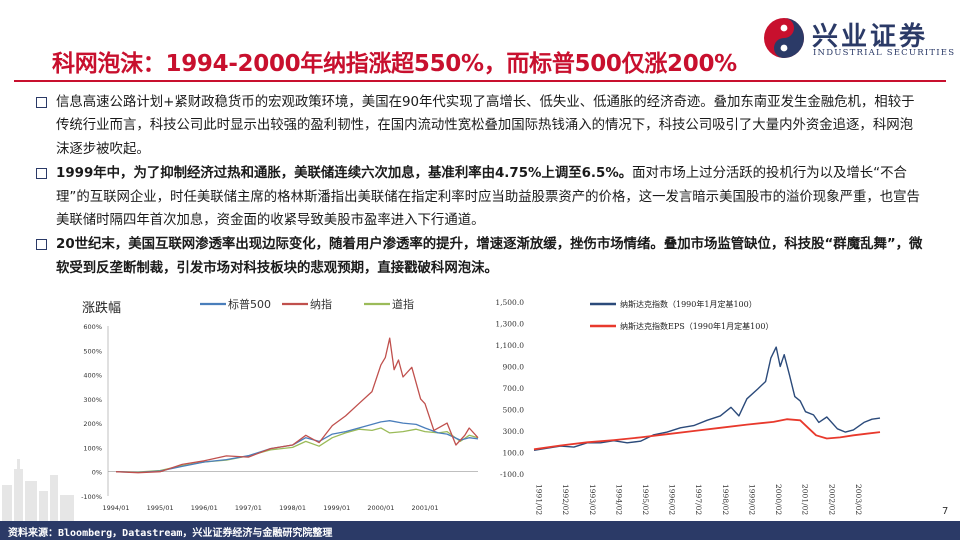 This screenshot has width=960, height=540. Describe the element at coordinates (707, 434) in the screenshot. I see `nasdaq-eps-line` at that location.